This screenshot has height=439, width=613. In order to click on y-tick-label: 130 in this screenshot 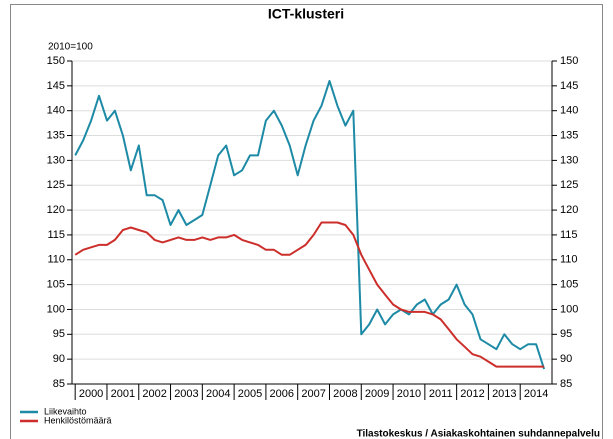, I will do `click(56, 160)`.